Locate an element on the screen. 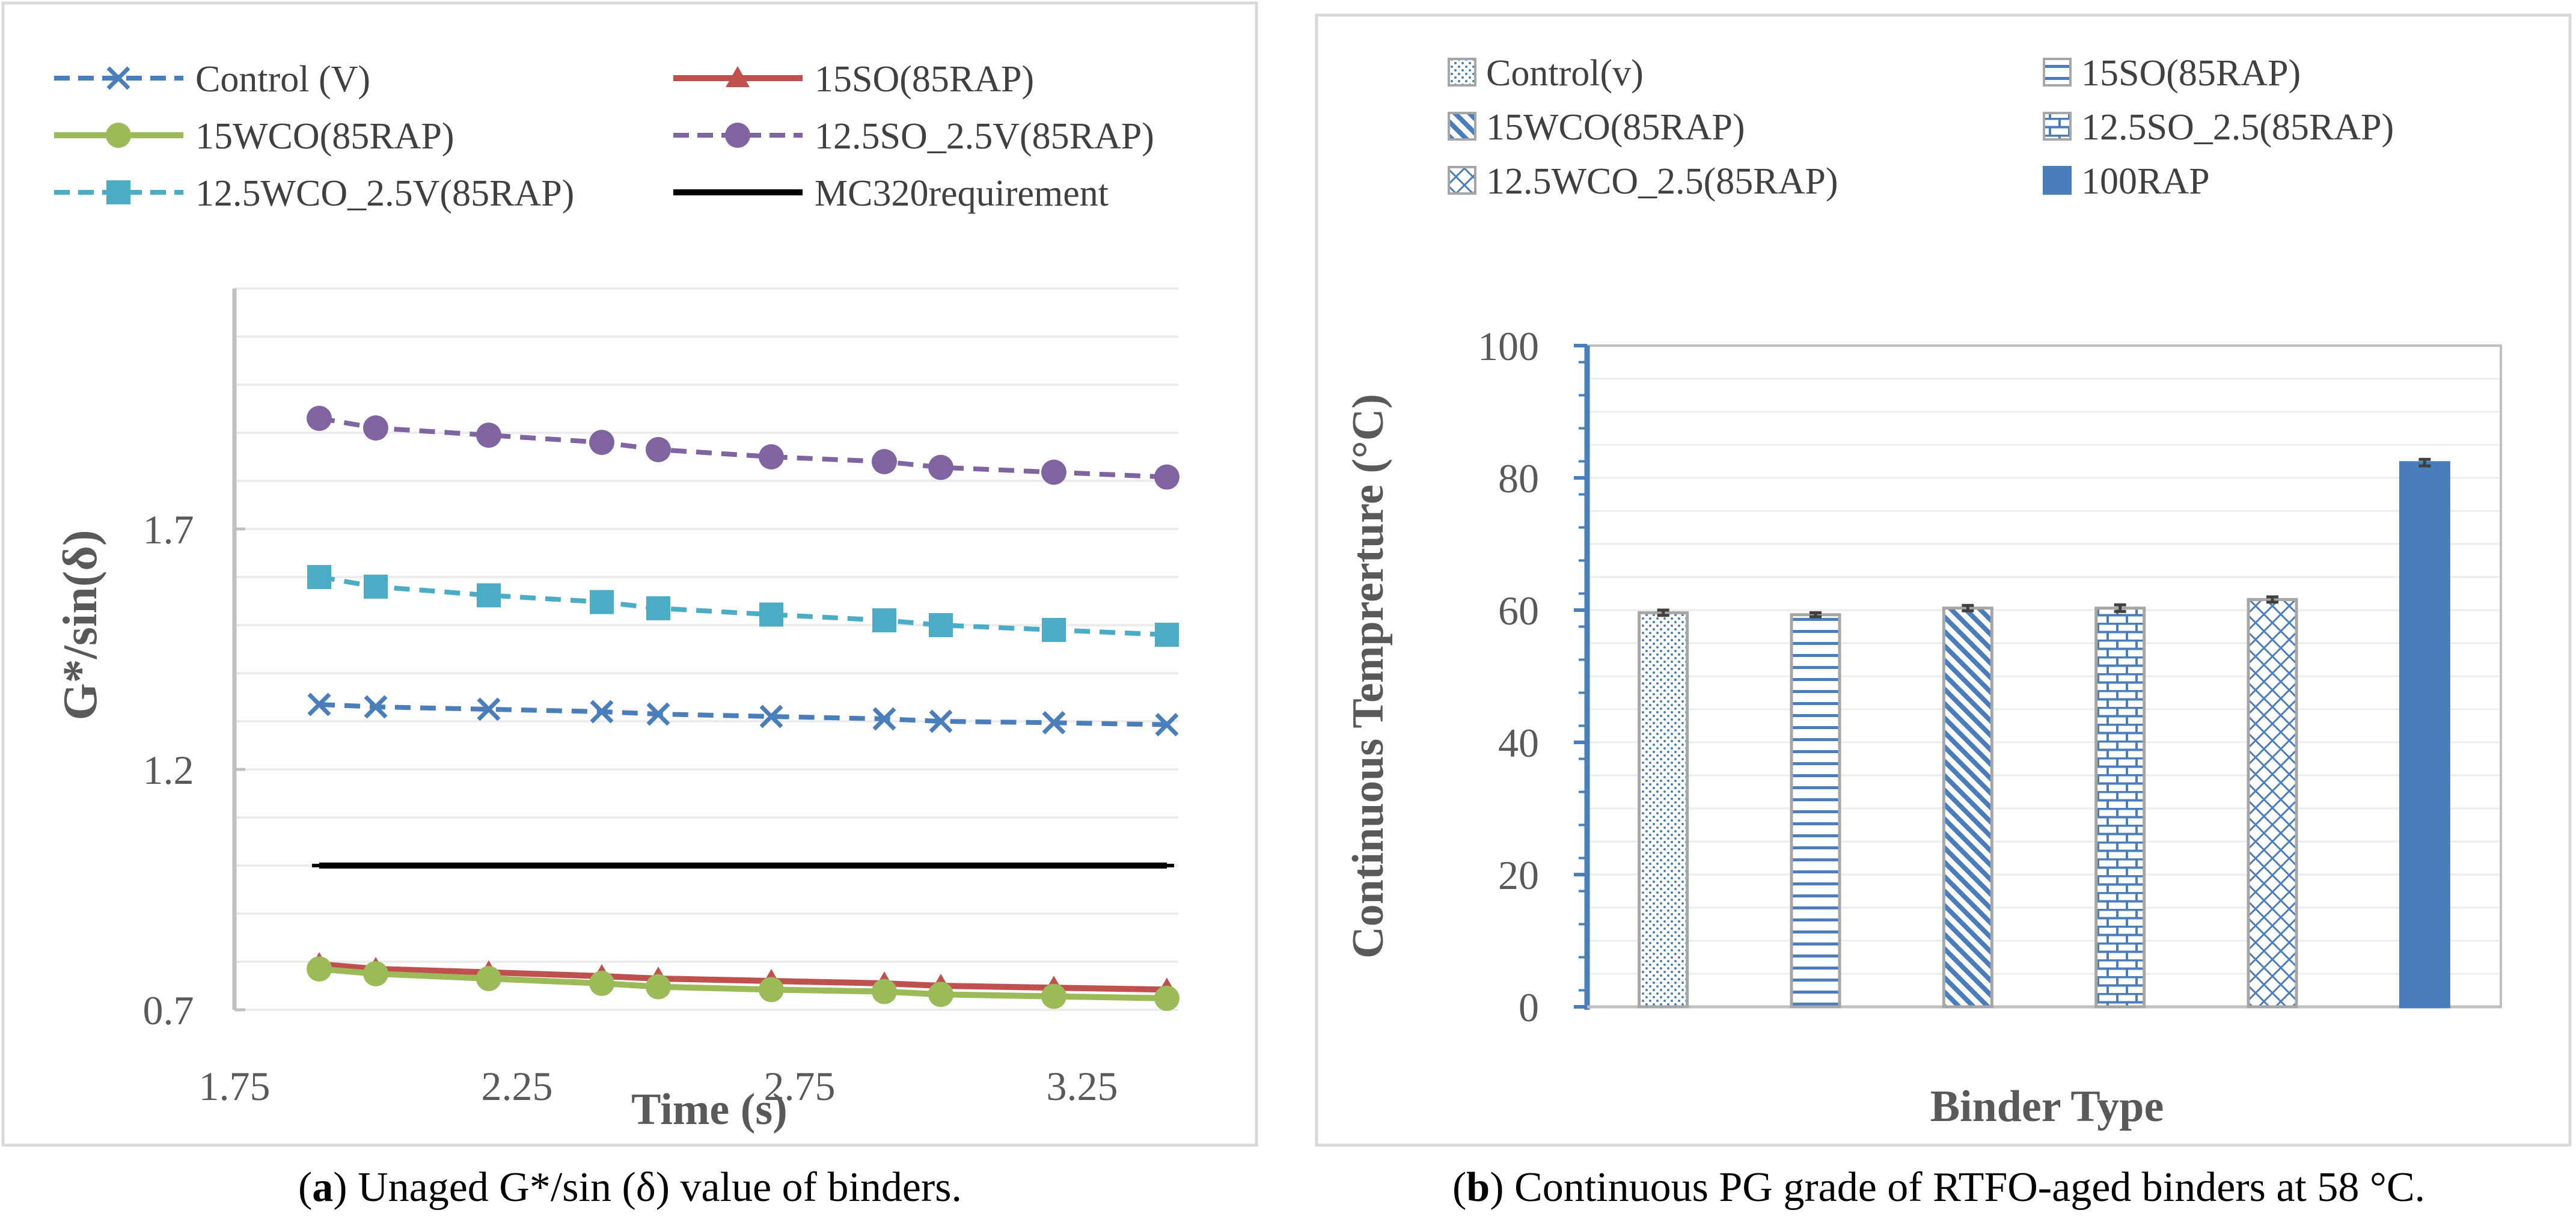  bar-15wco-85rap is located at coordinates (1967, 806).